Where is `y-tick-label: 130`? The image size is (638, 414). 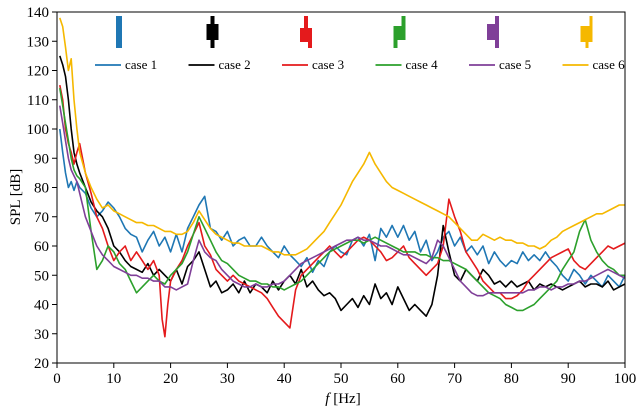
y-tick-label: 130 is located at coordinates (38, 42).